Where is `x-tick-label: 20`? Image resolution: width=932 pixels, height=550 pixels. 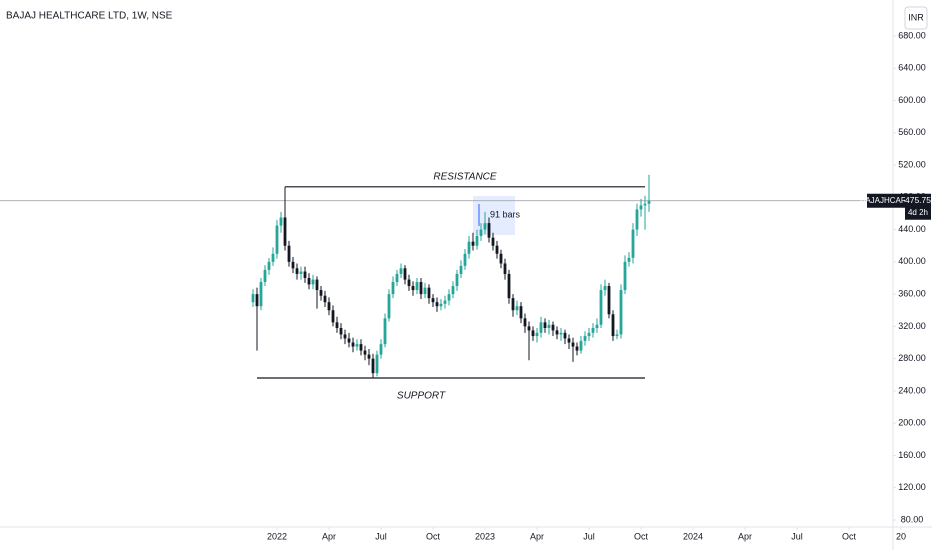 x-tick-label: 20 is located at coordinates (901, 536).